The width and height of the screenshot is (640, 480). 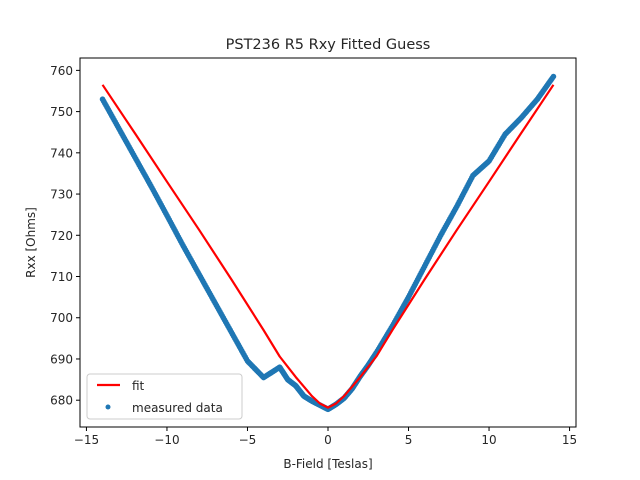 What do you see at coordinates (488, 440) in the screenshot?
I see `x-tick-label: 10` at bounding box center [488, 440].